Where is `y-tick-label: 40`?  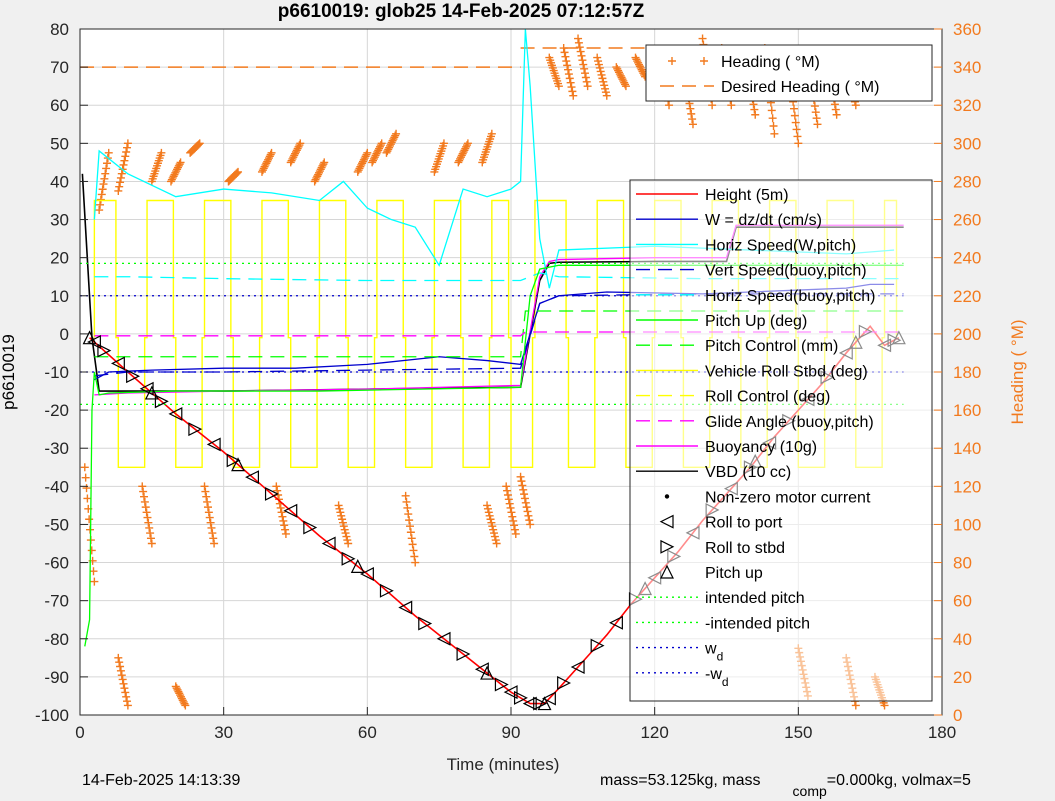
y-tick-label: 40 is located at coordinates (59, 181).